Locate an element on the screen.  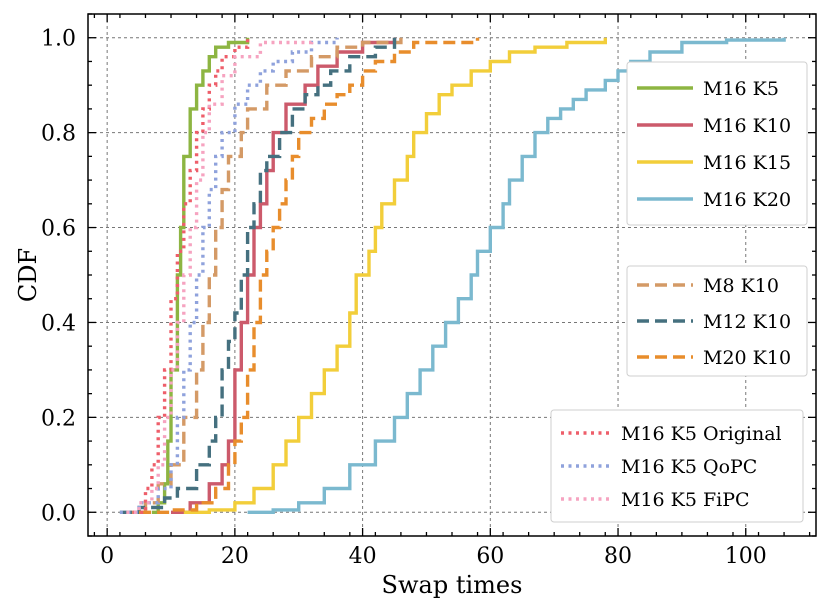
legend-group-3: M16 K5 Original M16 K5 QoPC M16 K5 FiPC is located at coordinates (677, 466).